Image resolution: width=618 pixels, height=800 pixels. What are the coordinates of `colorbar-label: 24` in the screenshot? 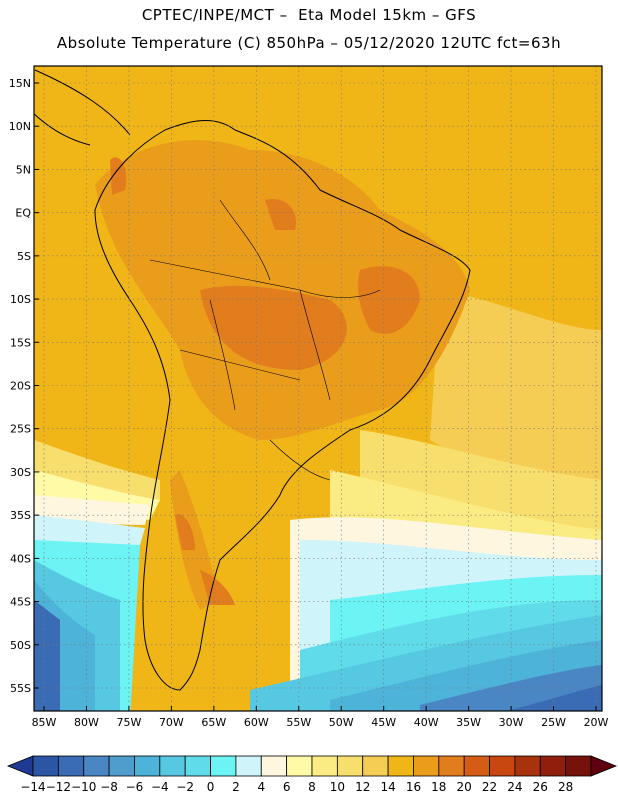 It's located at (514, 787).